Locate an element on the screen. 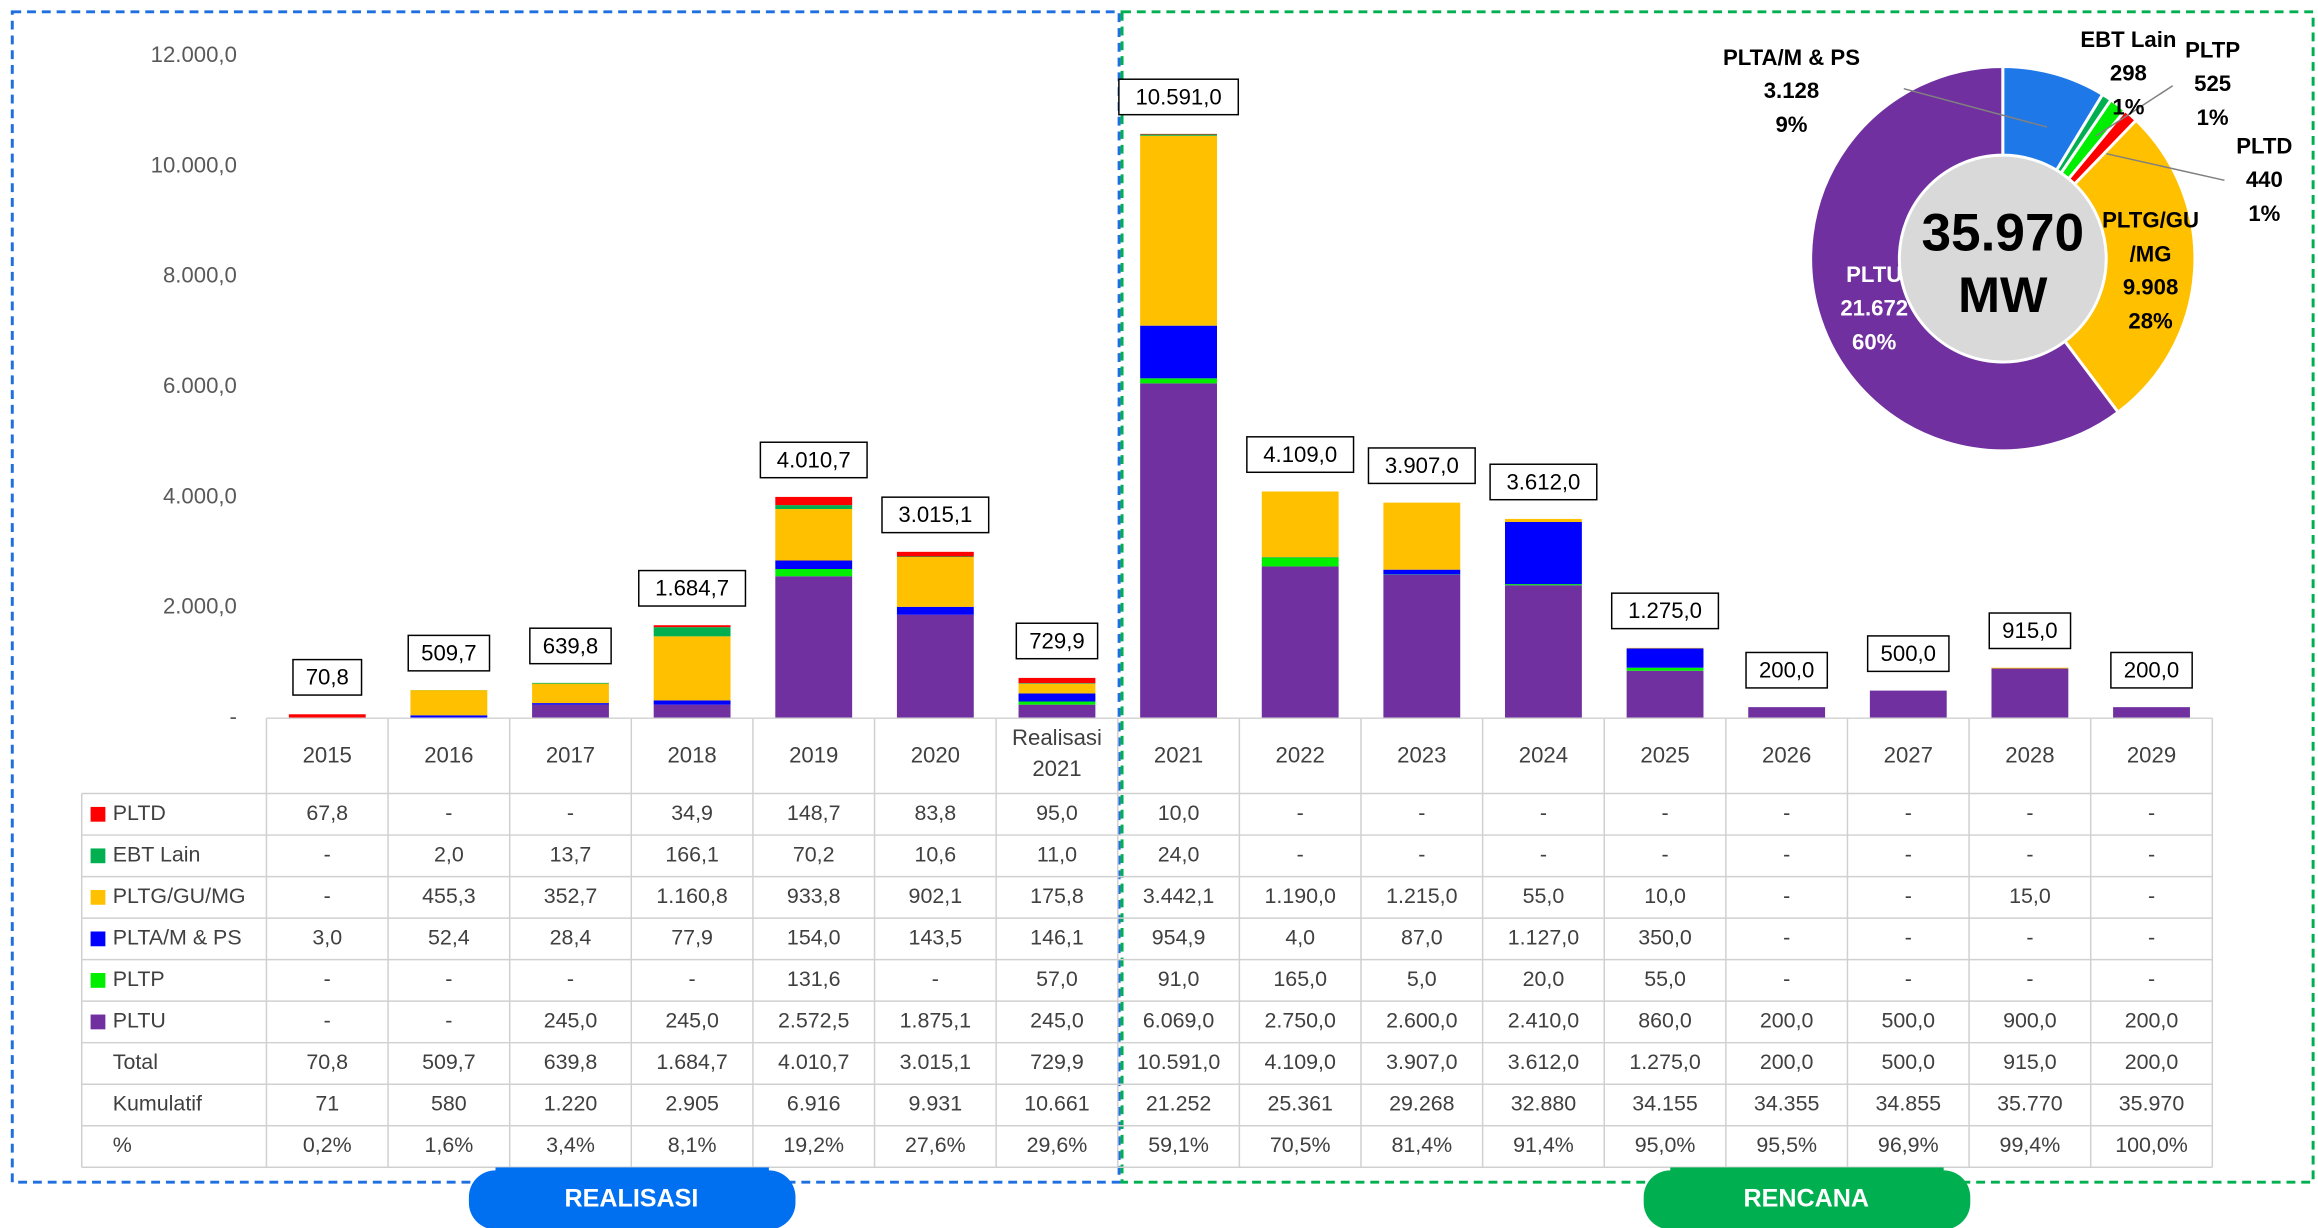  cell: 29,6% is located at coordinates (1057, 1145).